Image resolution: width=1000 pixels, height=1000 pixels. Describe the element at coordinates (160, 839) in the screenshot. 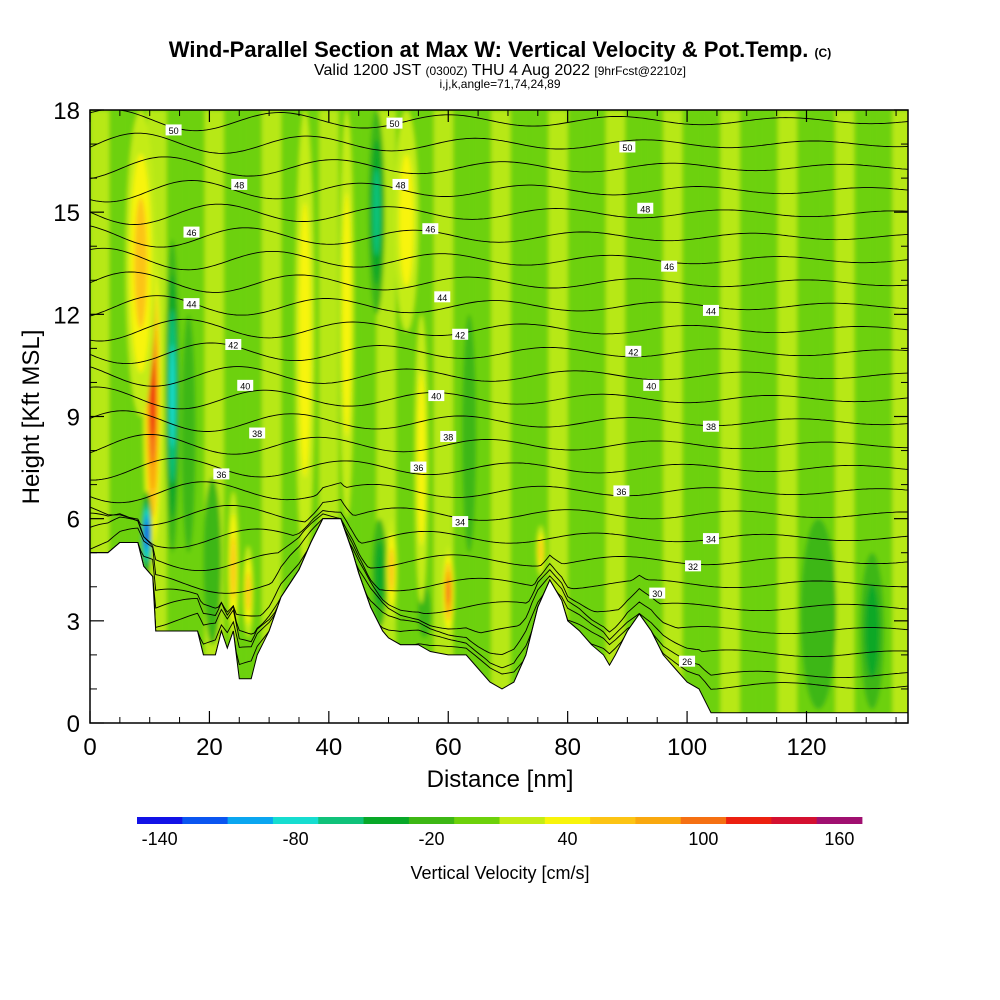

I see `colorbar-tick-label: -140` at that location.